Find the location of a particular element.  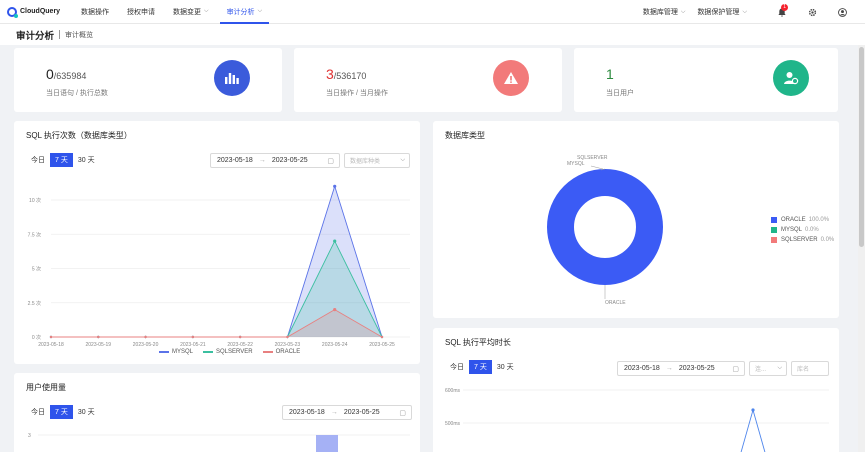

user-menu-button is located at coordinates (842, 12).